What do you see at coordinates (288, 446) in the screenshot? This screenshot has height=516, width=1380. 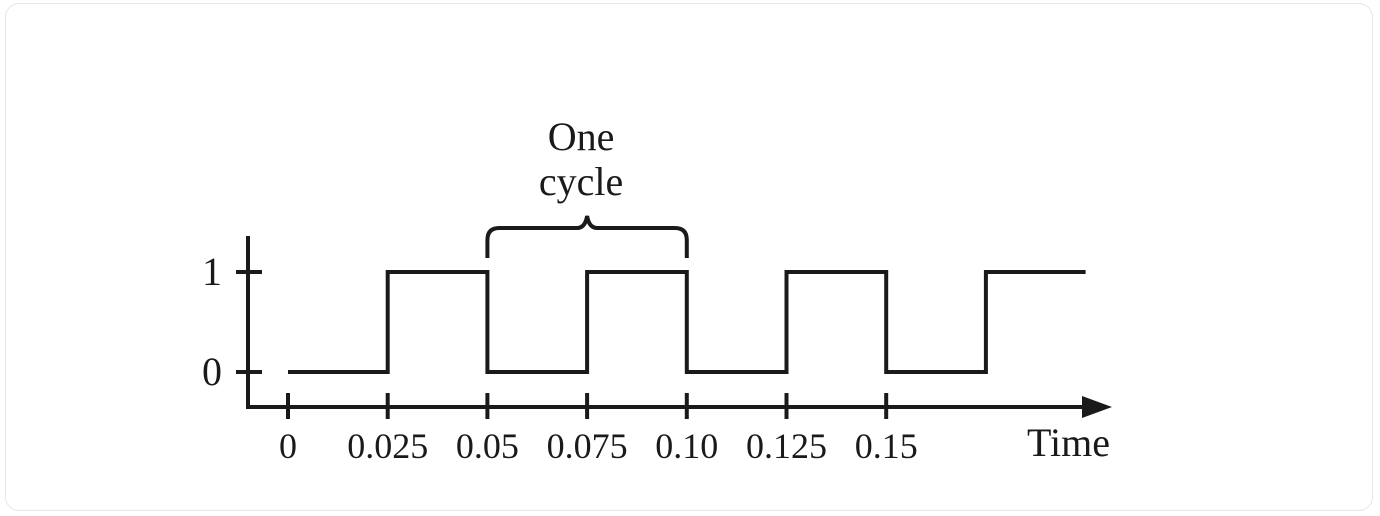 I see `x-tick-label-0: 0` at bounding box center [288, 446].